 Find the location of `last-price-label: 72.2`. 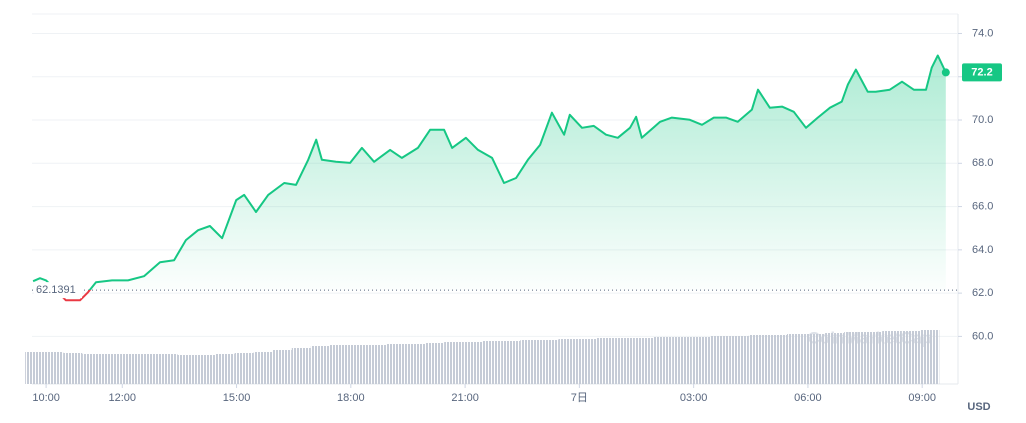

last-price-label: 72.2 is located at coordinates (981, 72).